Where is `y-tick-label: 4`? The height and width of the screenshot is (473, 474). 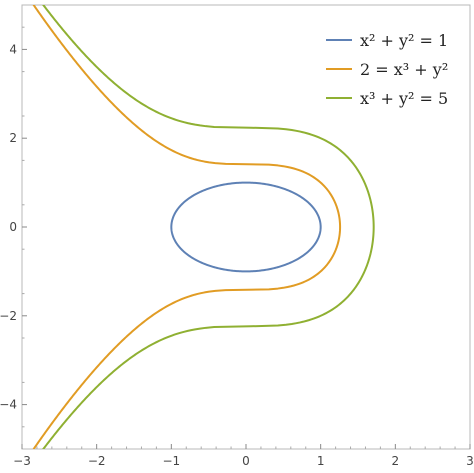
y-tick-label: 4 is located at coordinates (13, 49).